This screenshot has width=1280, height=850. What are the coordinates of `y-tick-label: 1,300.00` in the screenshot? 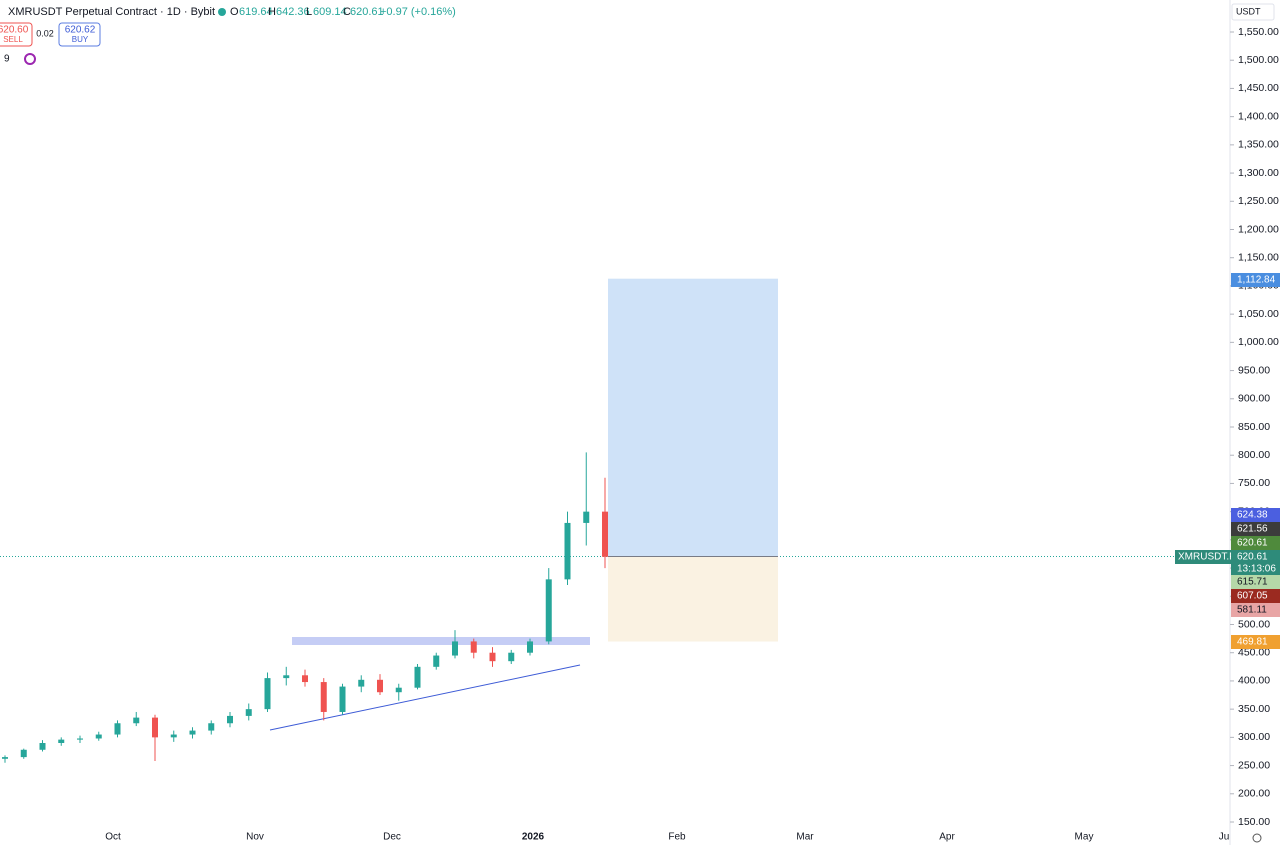 It's located at (1258, 173).